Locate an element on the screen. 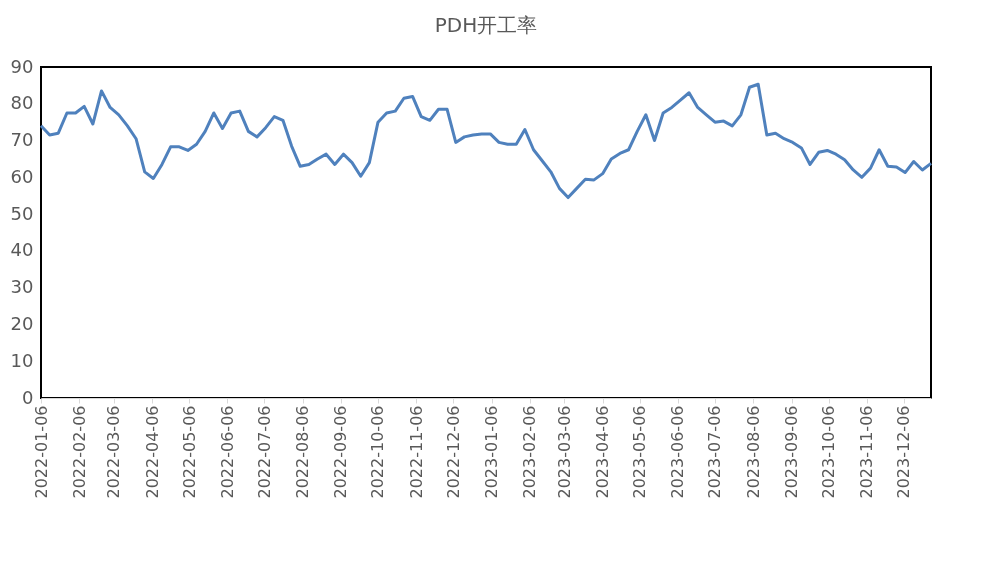 The image size is (1002, 568). y-tick-label: 90 is located at coordinates (22, 66).